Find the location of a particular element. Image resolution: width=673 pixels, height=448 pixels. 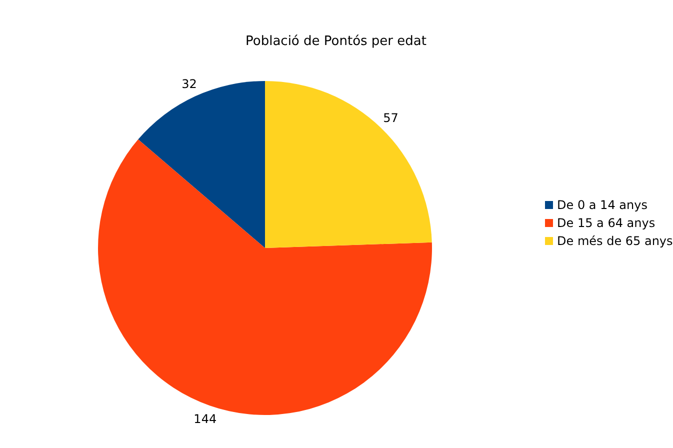

data-label: 144 is located at coordinates (205, 419).